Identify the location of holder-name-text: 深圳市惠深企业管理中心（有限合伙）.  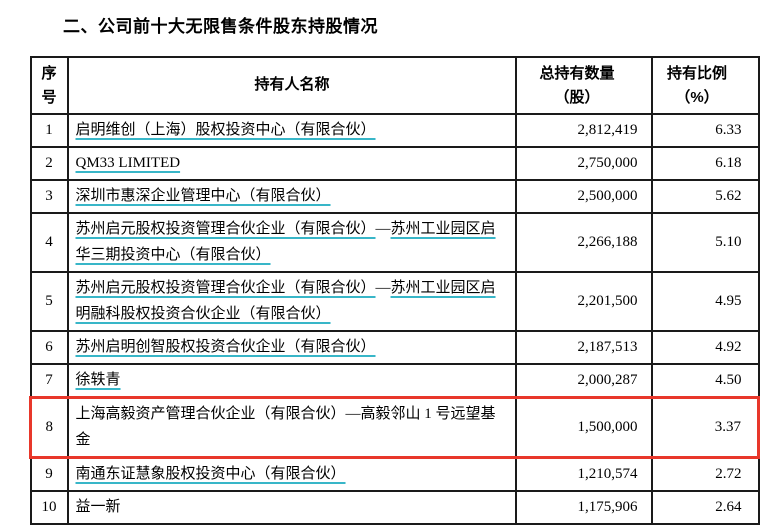
(203, 196).